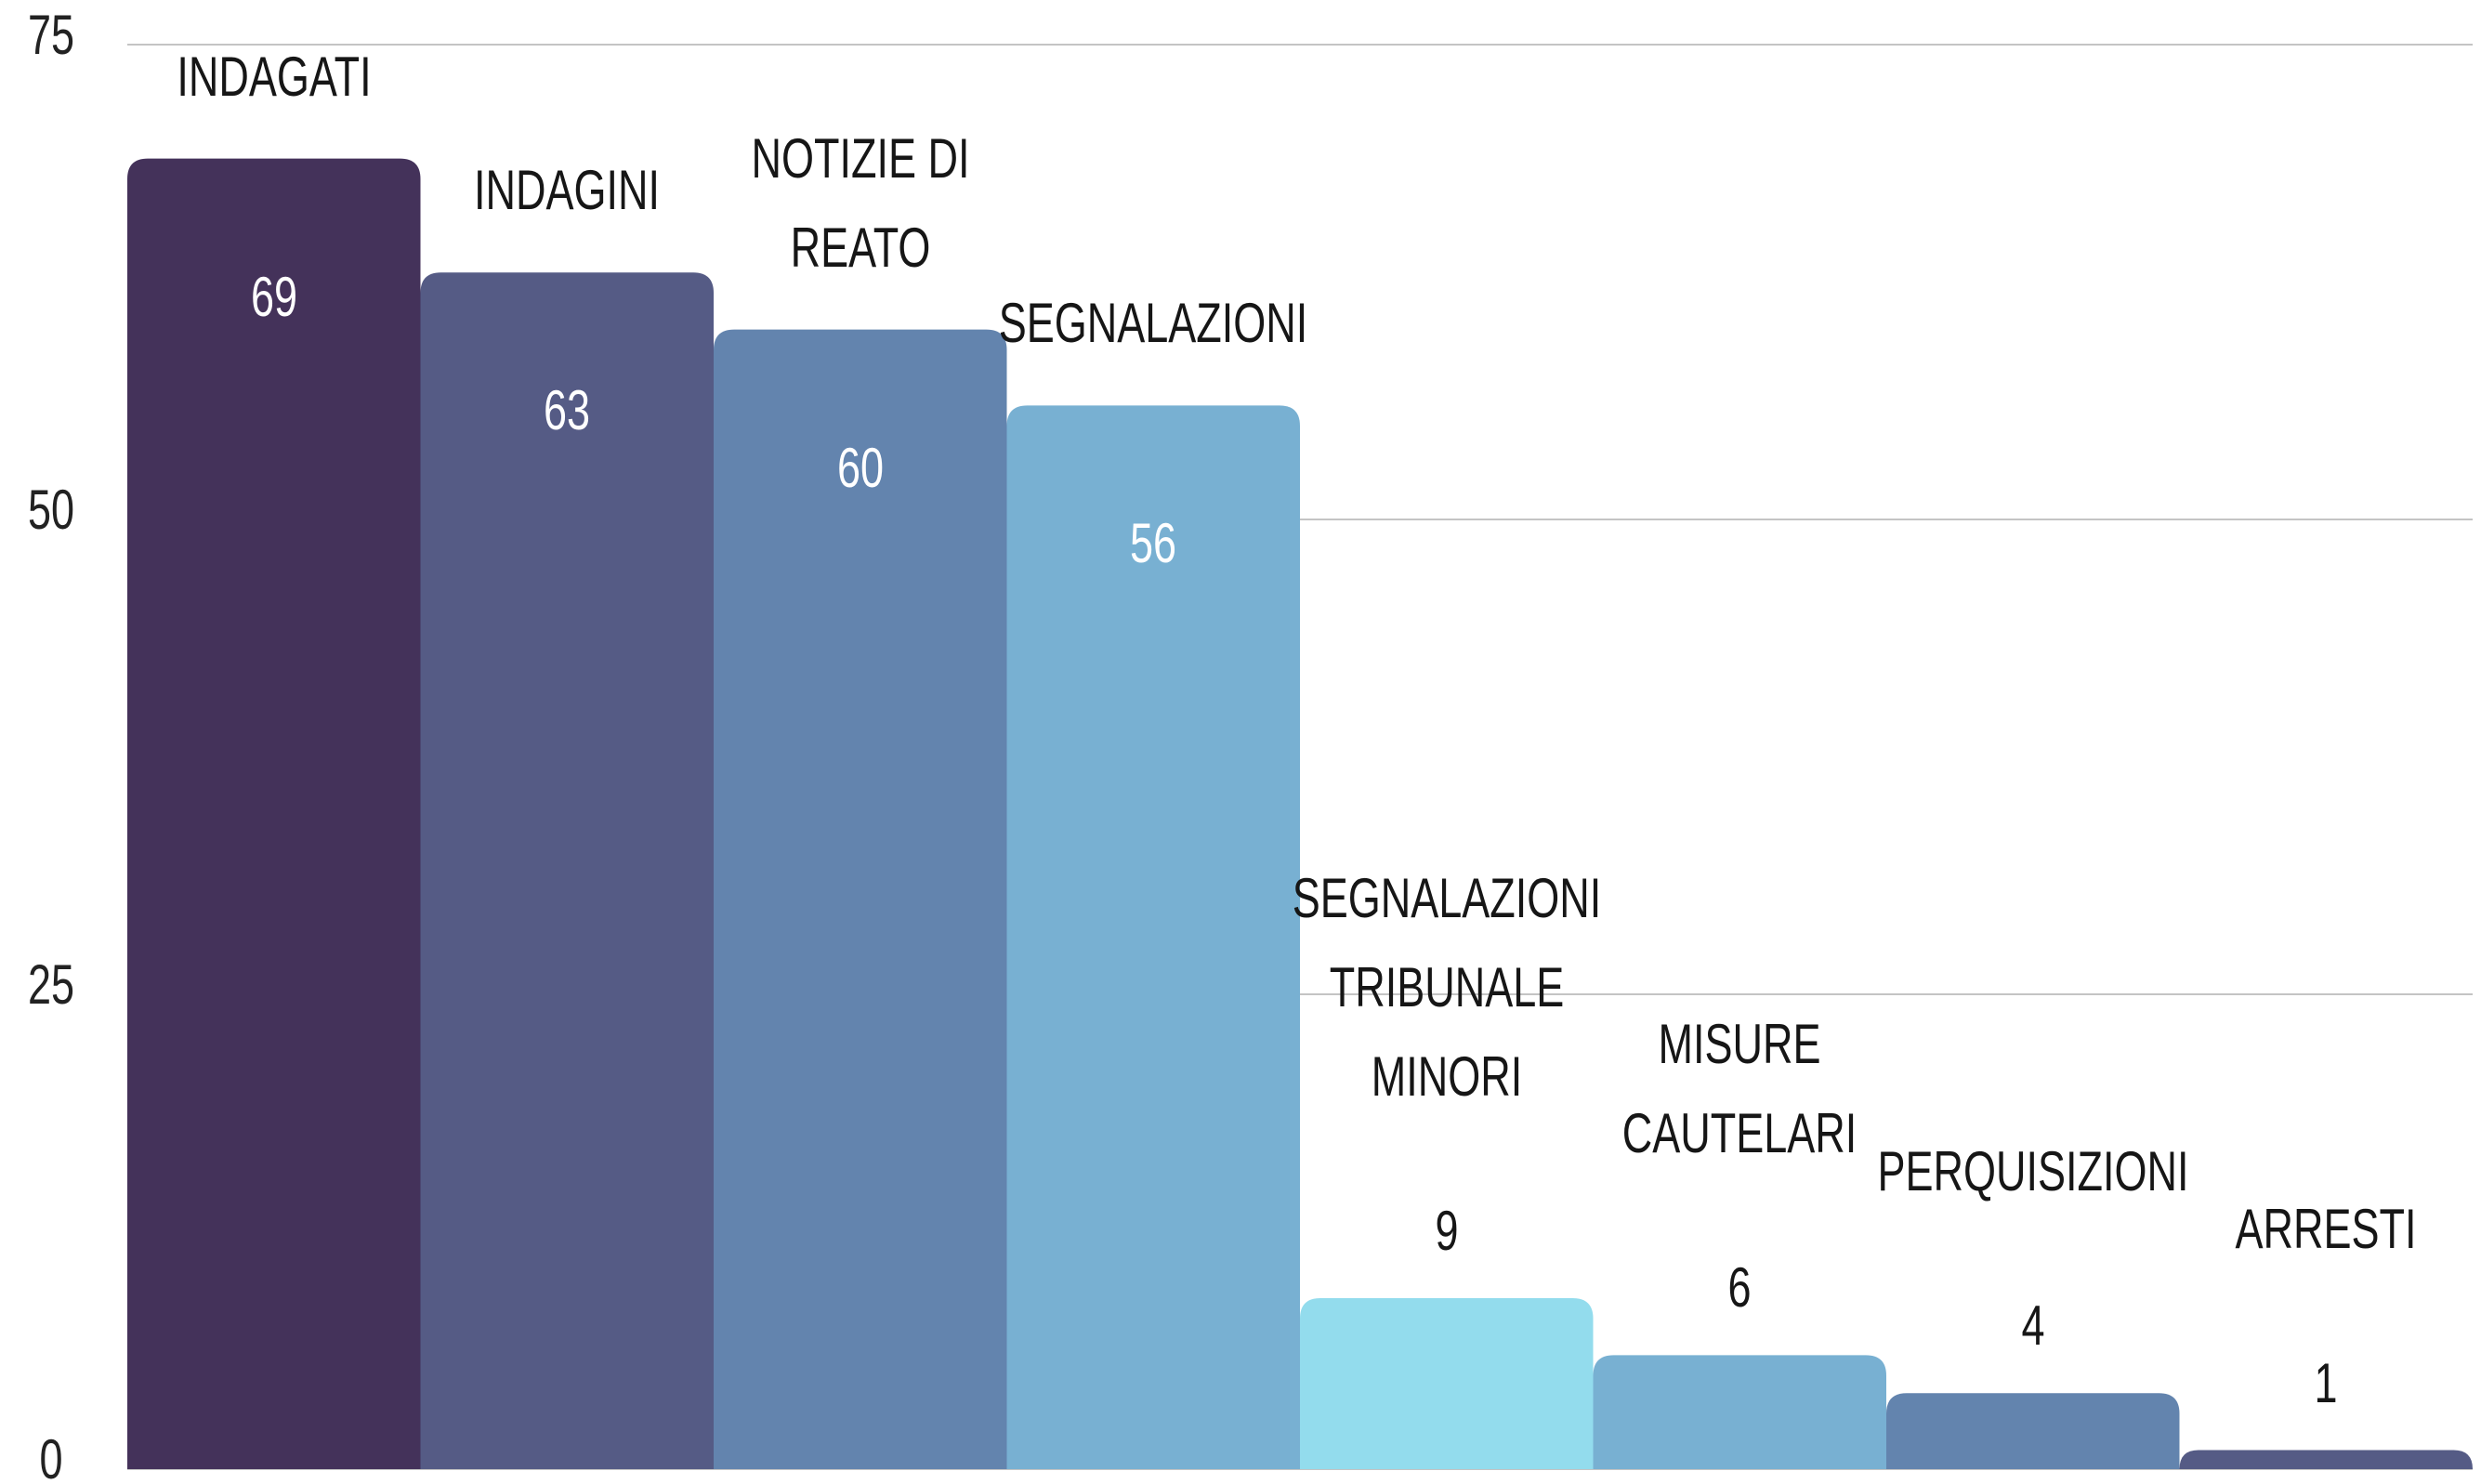 This screenshot has height=1484, width=2481. Describe the element at coordinates (1153, 544) in the screenshot. I see `value-label: 56` at that location.